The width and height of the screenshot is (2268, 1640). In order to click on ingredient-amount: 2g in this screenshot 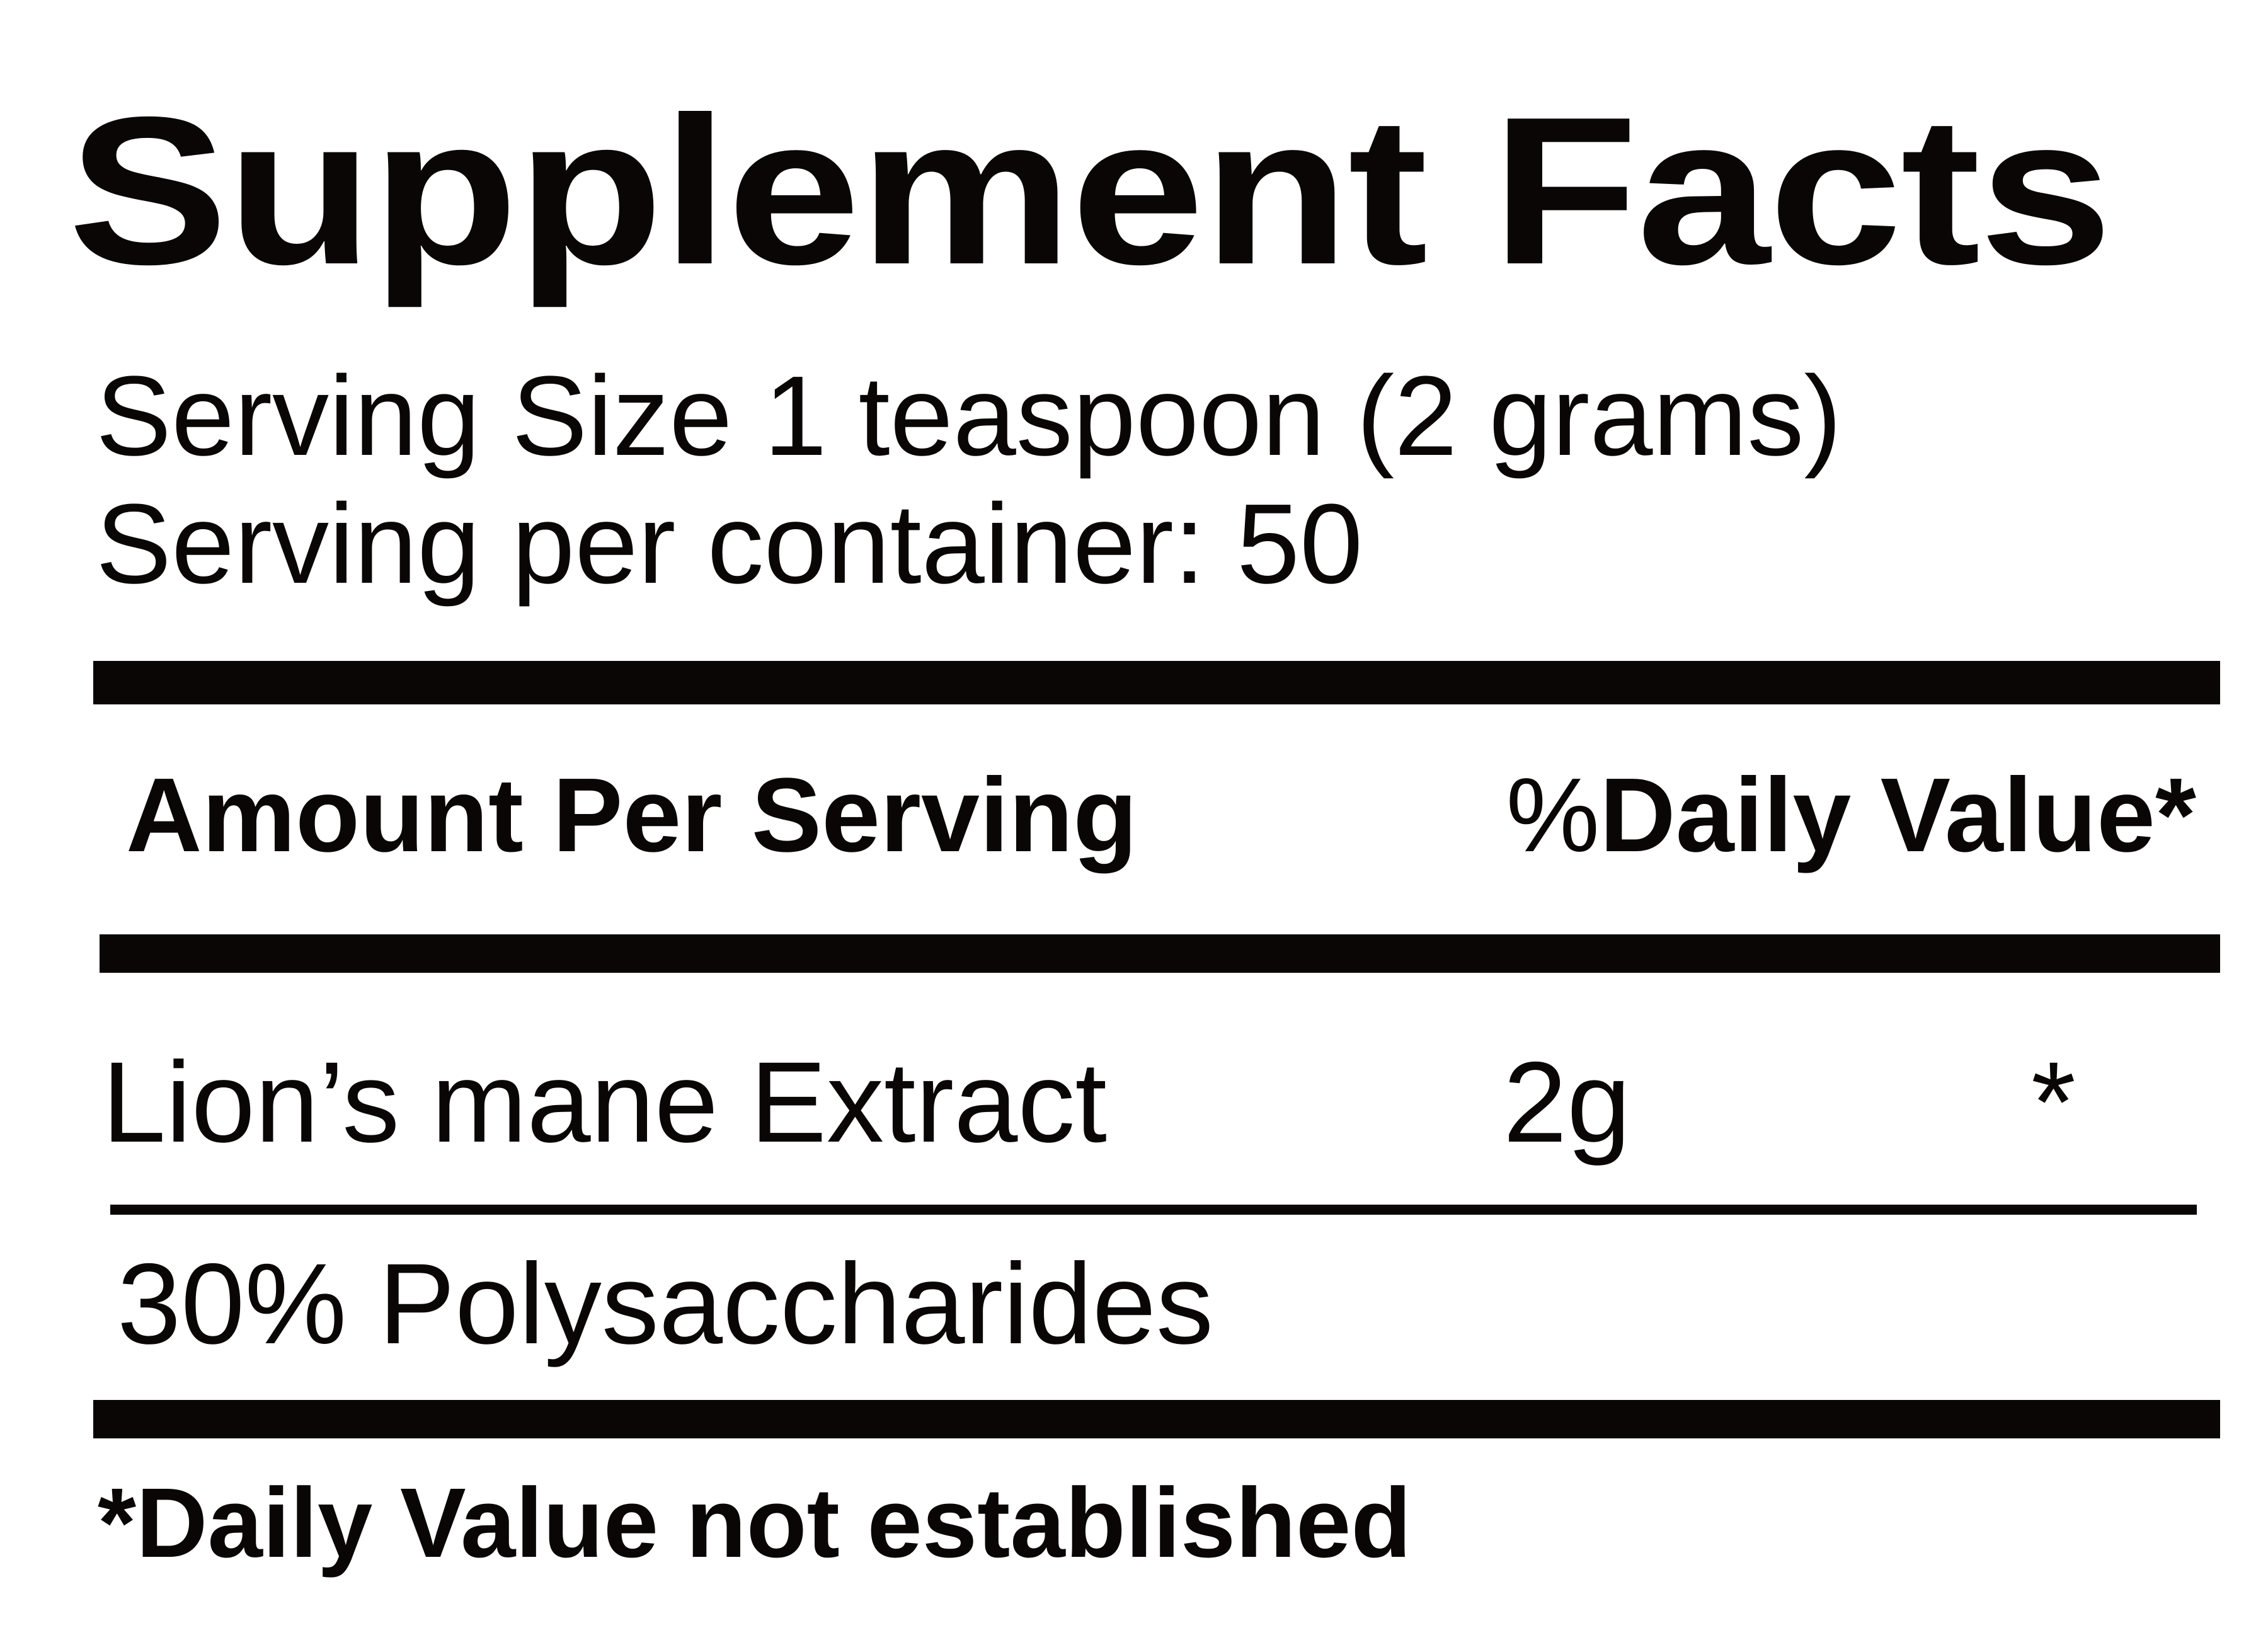, I will do `click(1567, 1102)`.